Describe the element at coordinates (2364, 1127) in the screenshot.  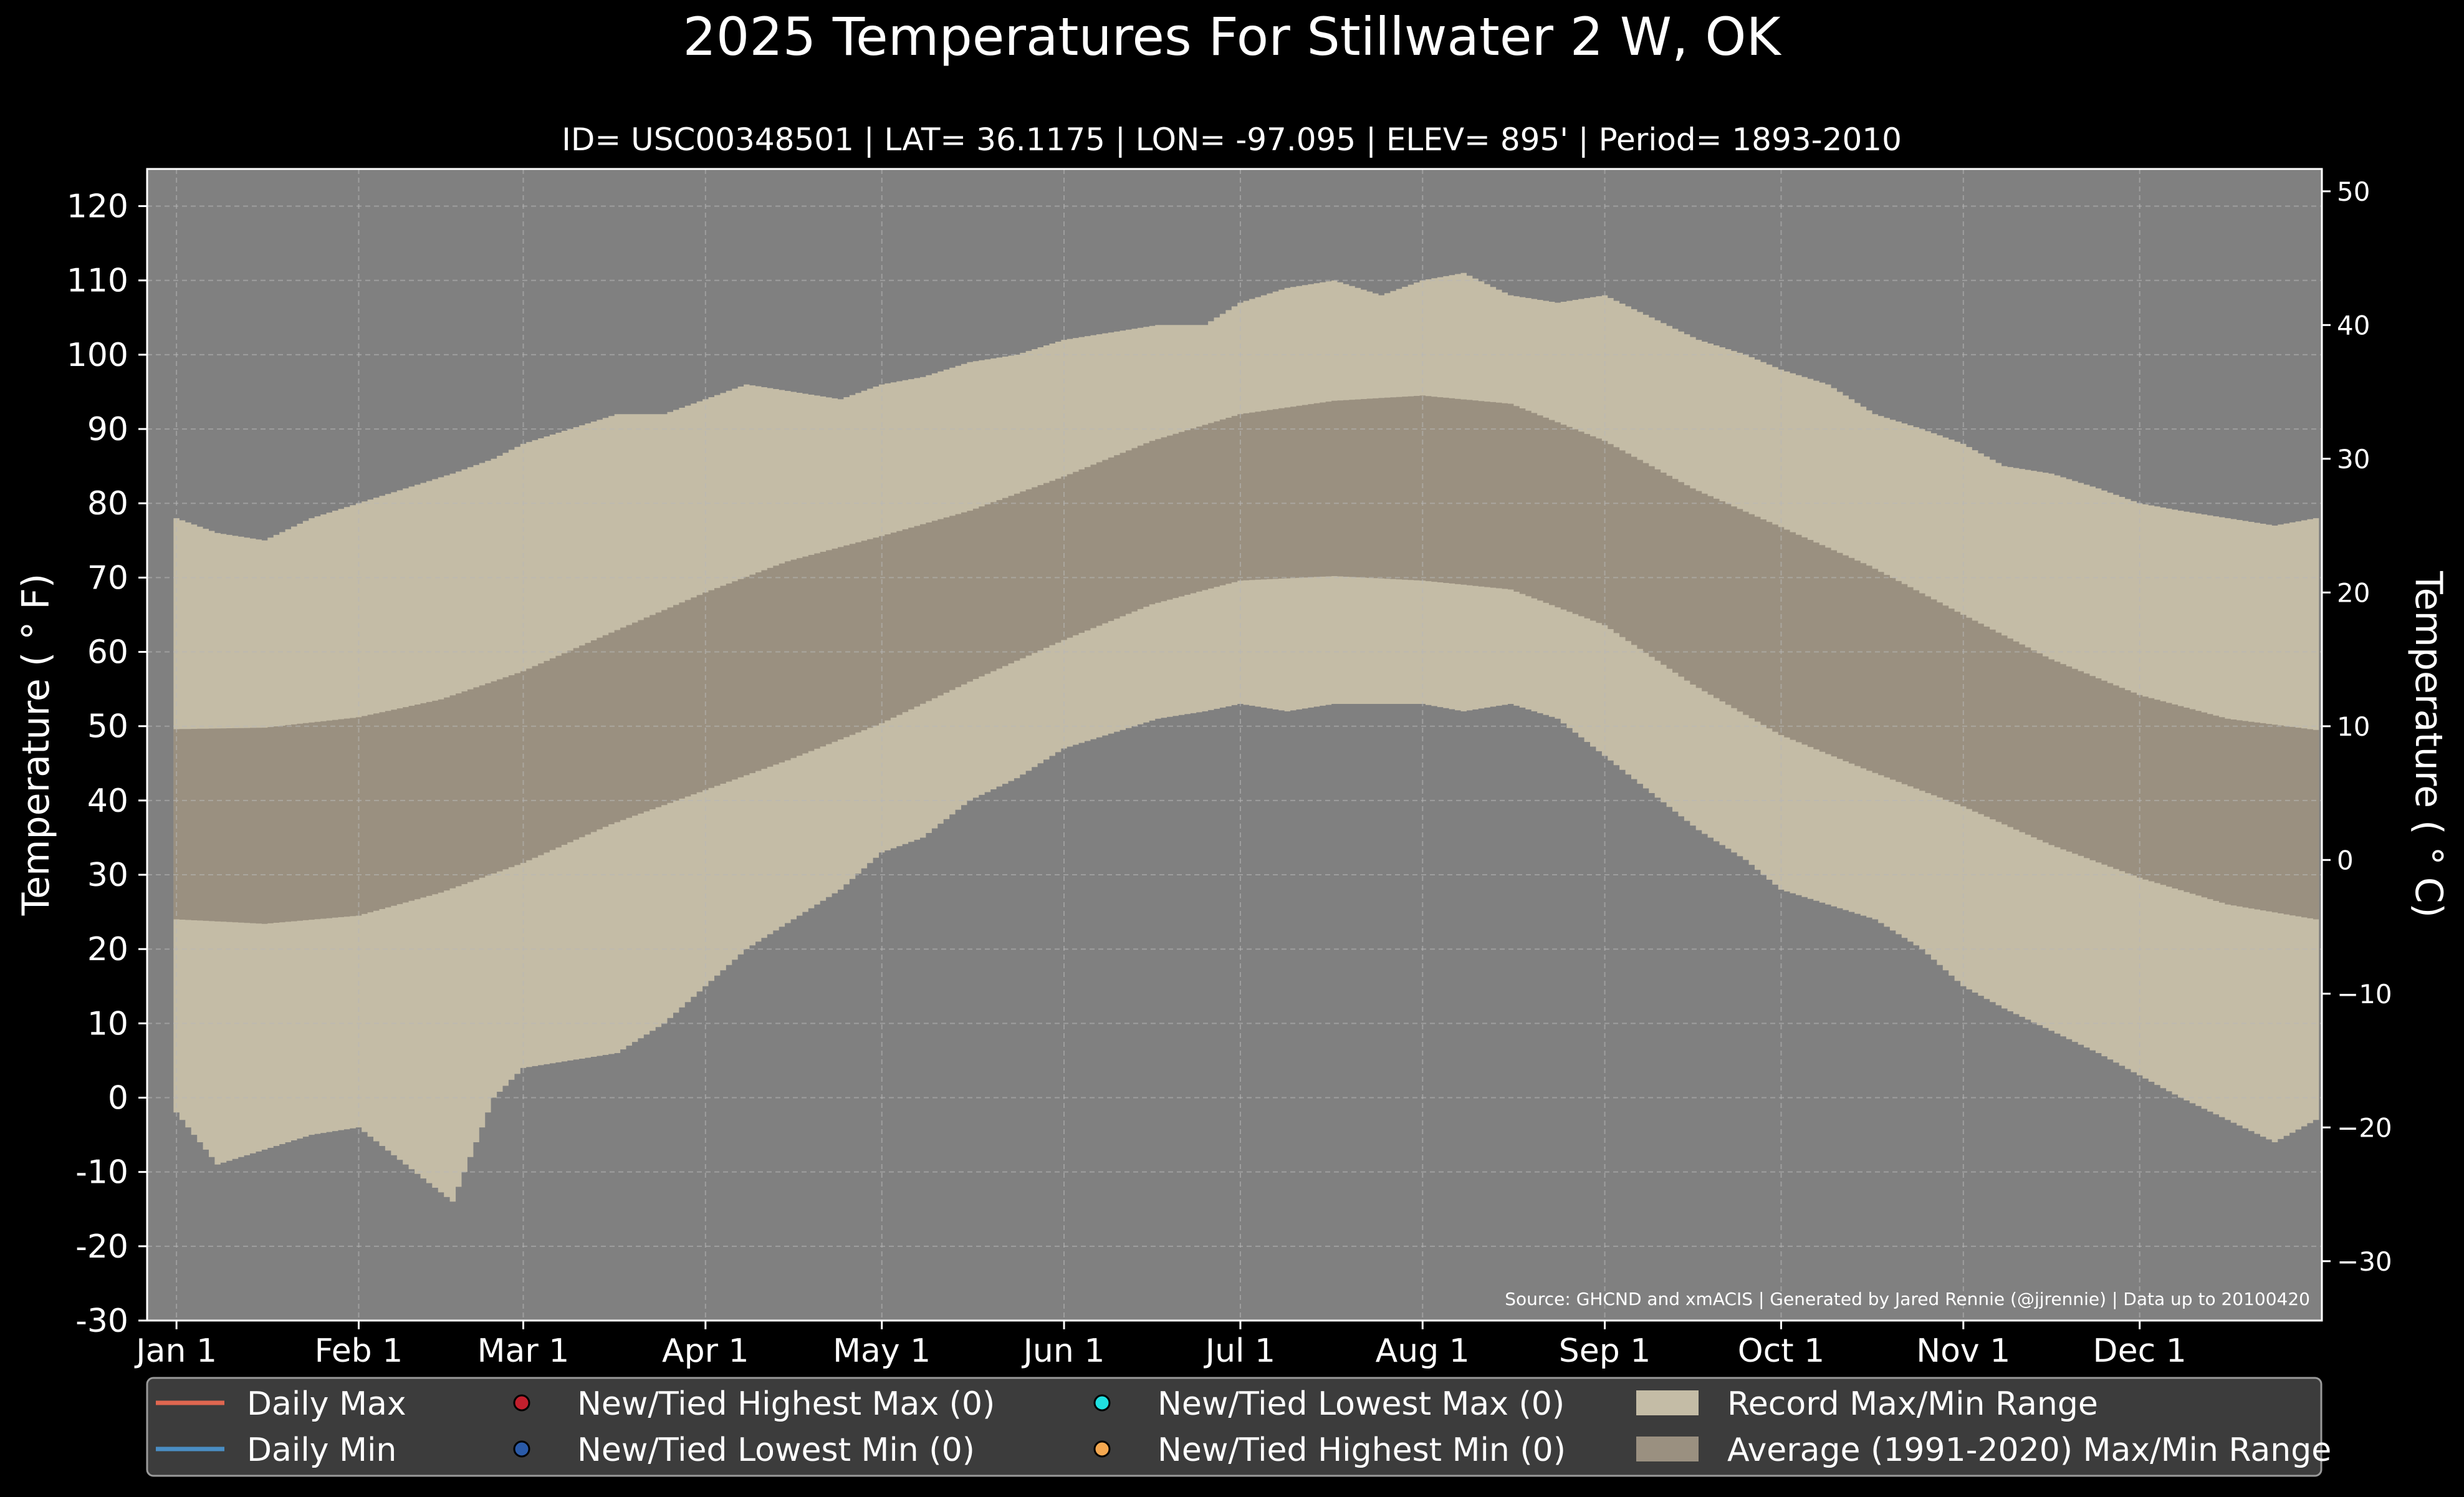
I see `y2-tick-label: −20` at that location.